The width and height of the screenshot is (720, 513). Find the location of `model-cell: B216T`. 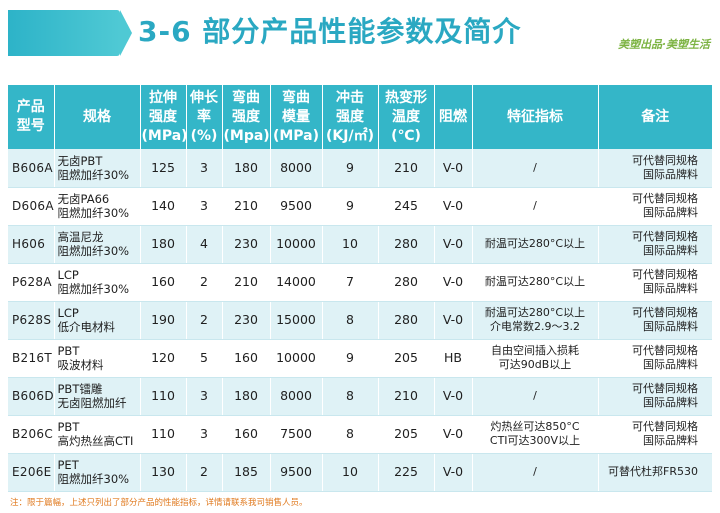

model-cell: B216T is located at coordinates (31, 358).